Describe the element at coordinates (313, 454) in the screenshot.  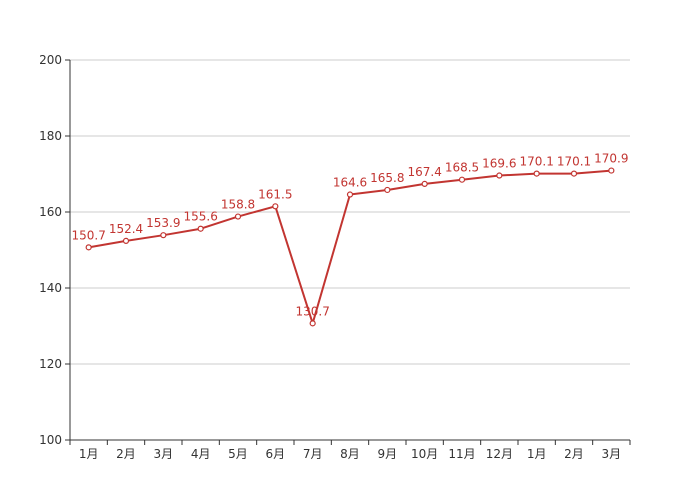
I see `x-tick-label: 7月` at that location.